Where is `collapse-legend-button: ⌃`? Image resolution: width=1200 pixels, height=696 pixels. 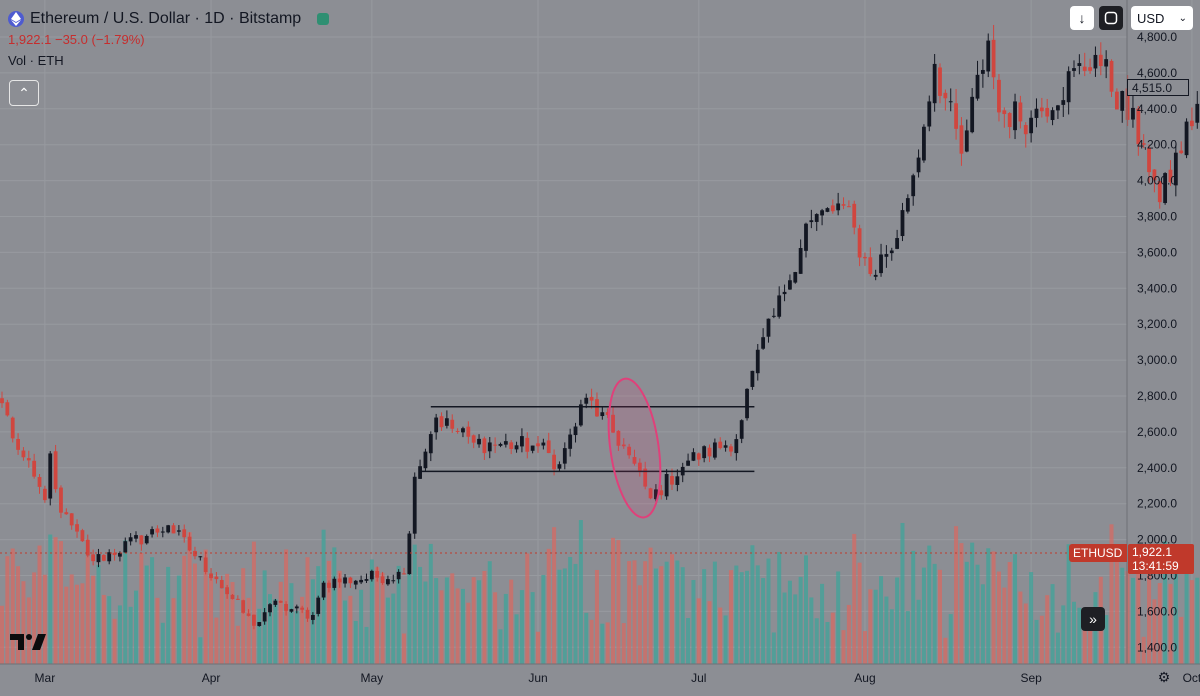
collapse-legend-button: ⌃ is located at coordinates (24, 93).